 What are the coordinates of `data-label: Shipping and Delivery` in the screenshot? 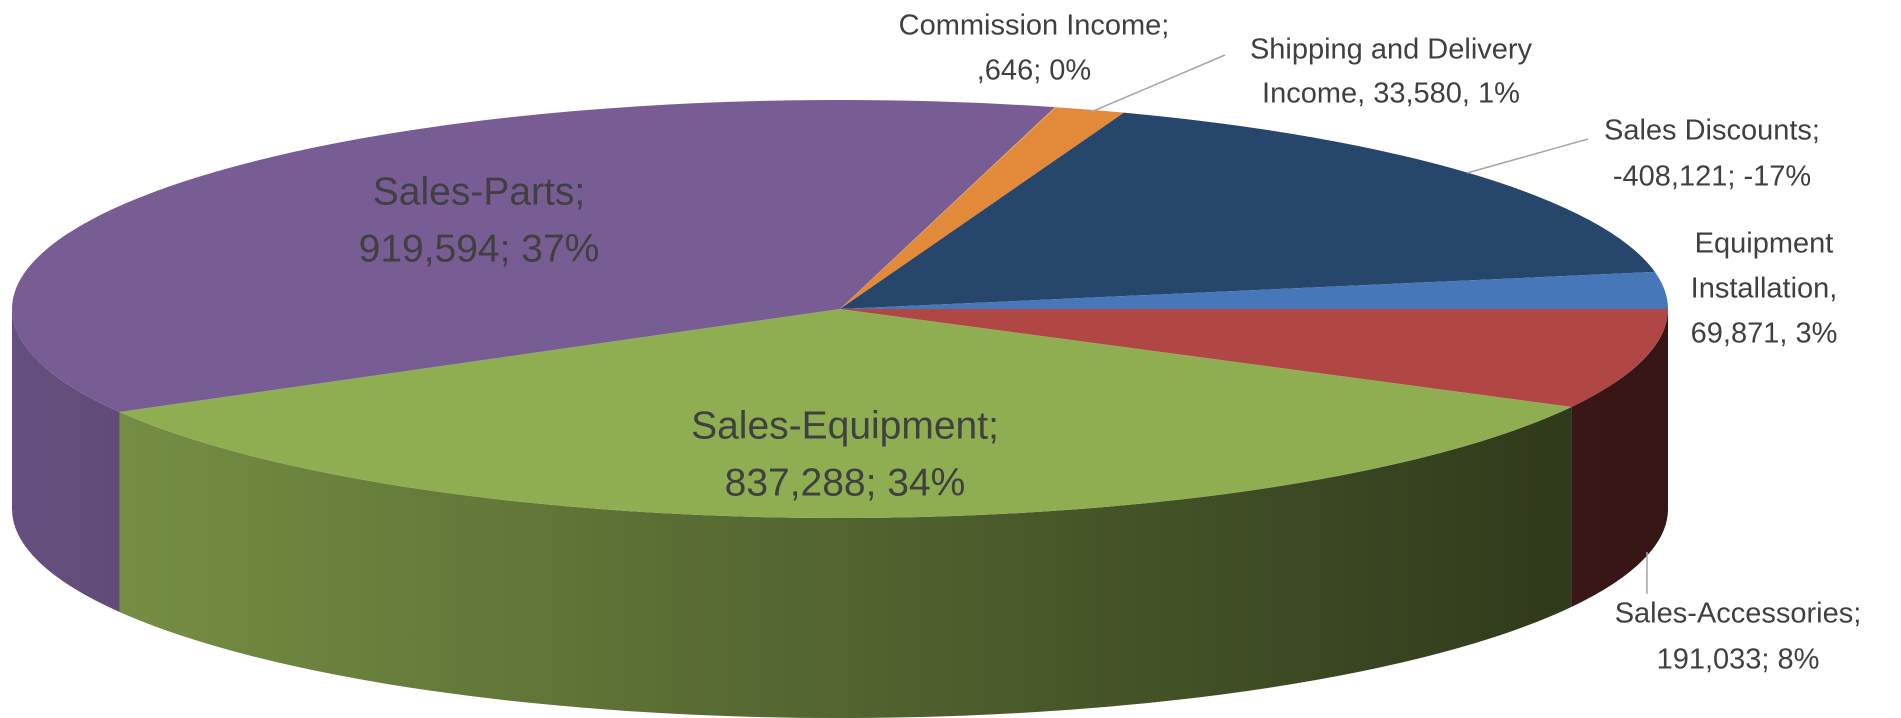 It's located at (1391, 50).